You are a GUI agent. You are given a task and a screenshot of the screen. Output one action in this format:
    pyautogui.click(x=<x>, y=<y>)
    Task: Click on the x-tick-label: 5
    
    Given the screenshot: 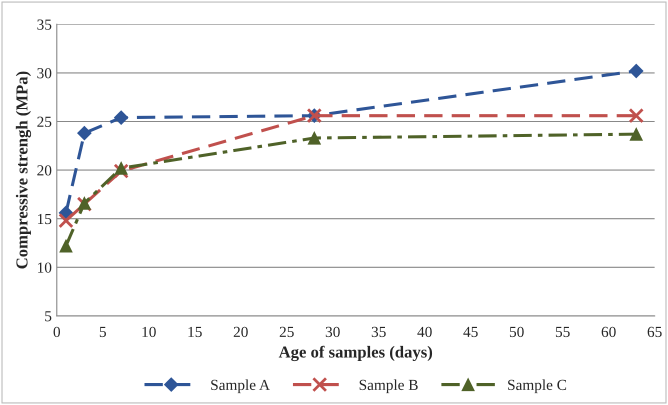 What is the action you would take?
    pyautogui.click(x=103, y=332)
    